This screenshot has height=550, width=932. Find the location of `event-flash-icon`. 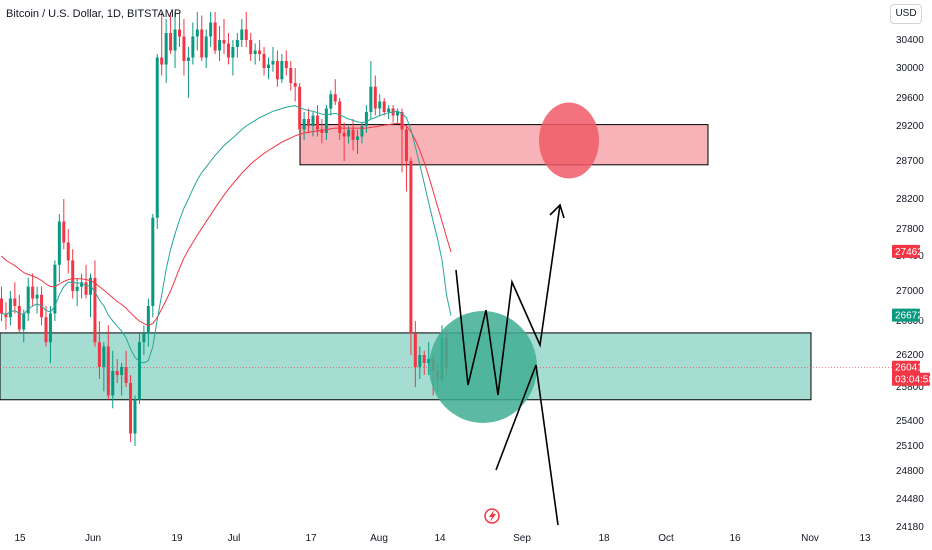

event-flash-icon is located at coordinates (492, 516).